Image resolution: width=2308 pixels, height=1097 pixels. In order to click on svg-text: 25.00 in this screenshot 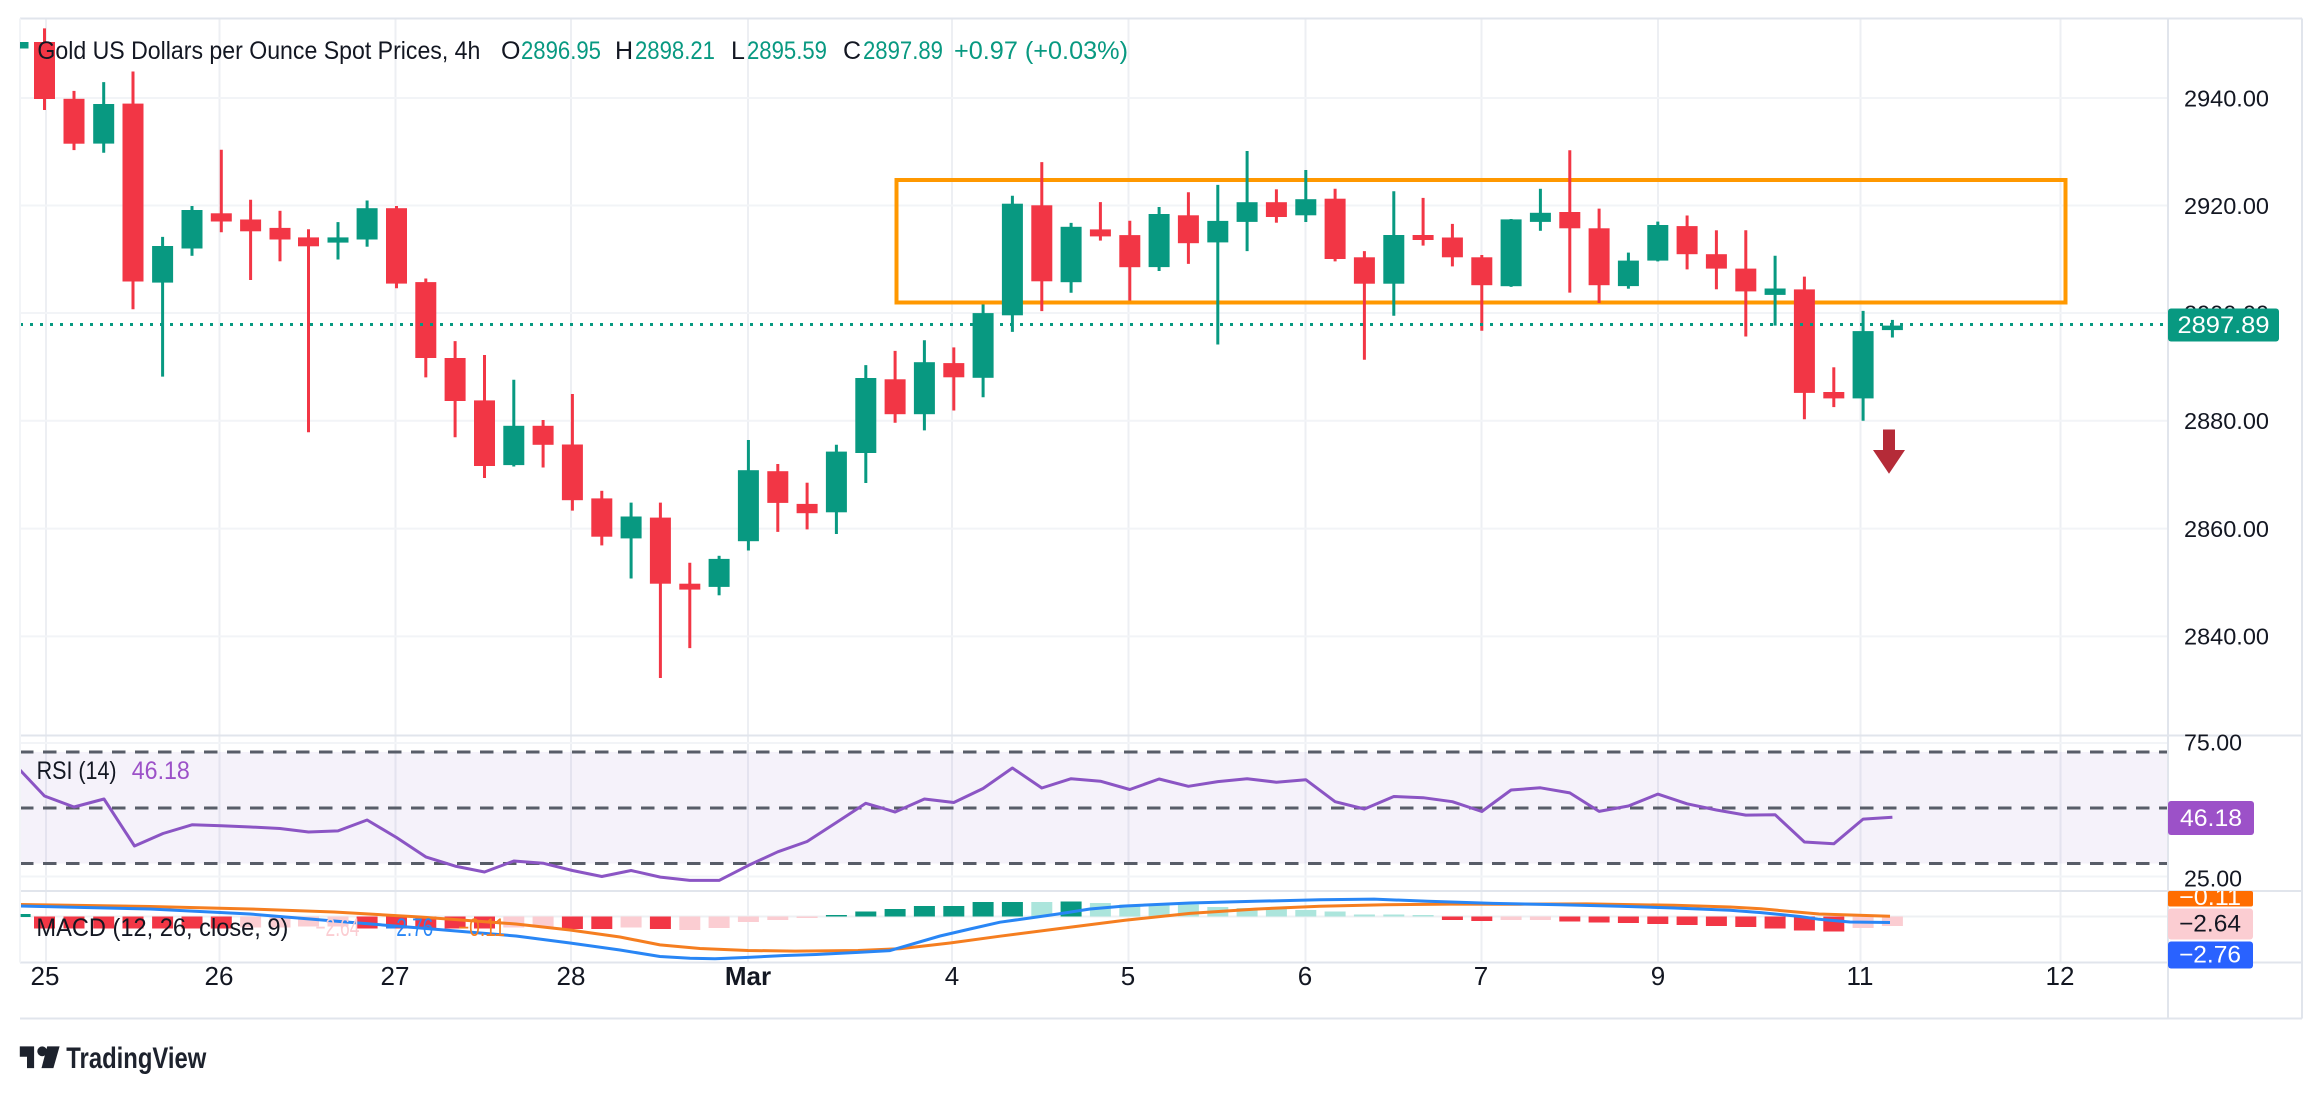, I will do `click(2213, 879)`.